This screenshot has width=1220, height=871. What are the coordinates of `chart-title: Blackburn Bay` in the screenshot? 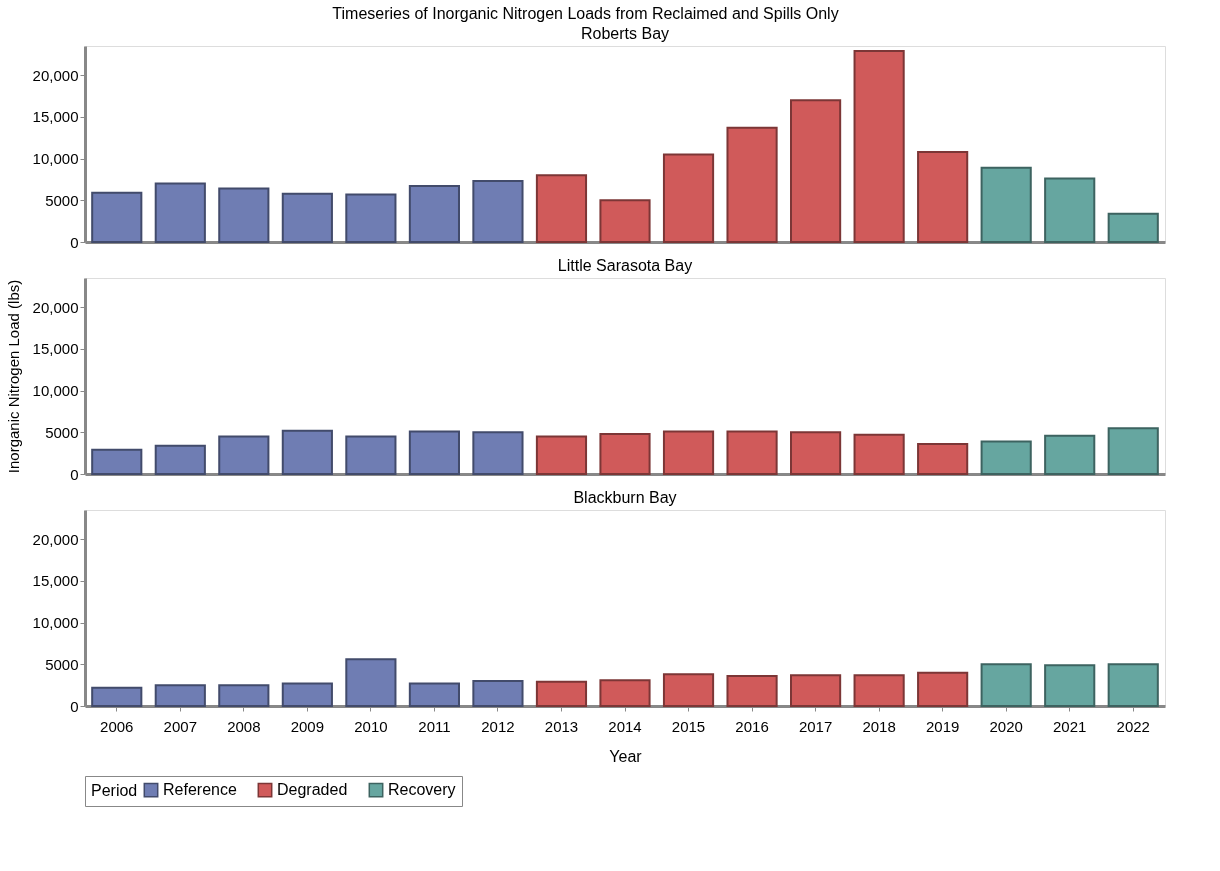 It's located at (625, 497).